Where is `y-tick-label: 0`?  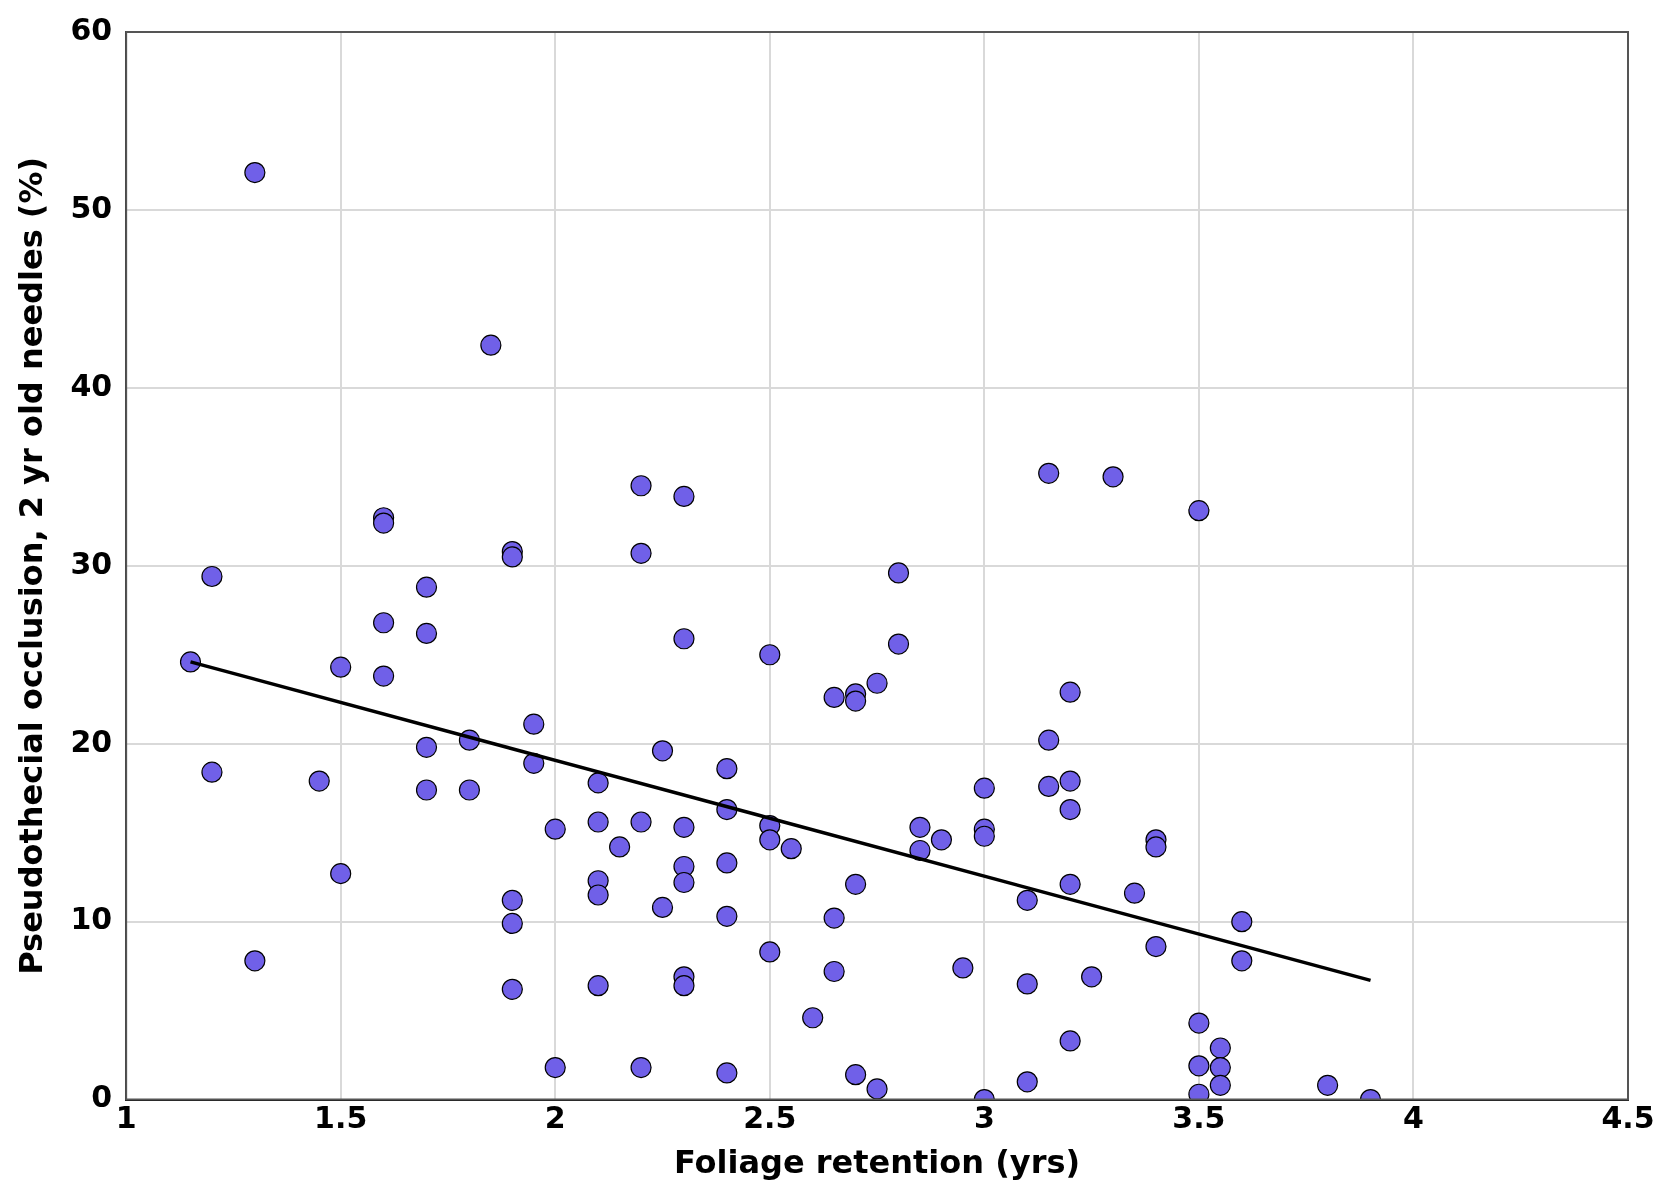
y-tick-label: 0 is located at coordinates (102, 1097).